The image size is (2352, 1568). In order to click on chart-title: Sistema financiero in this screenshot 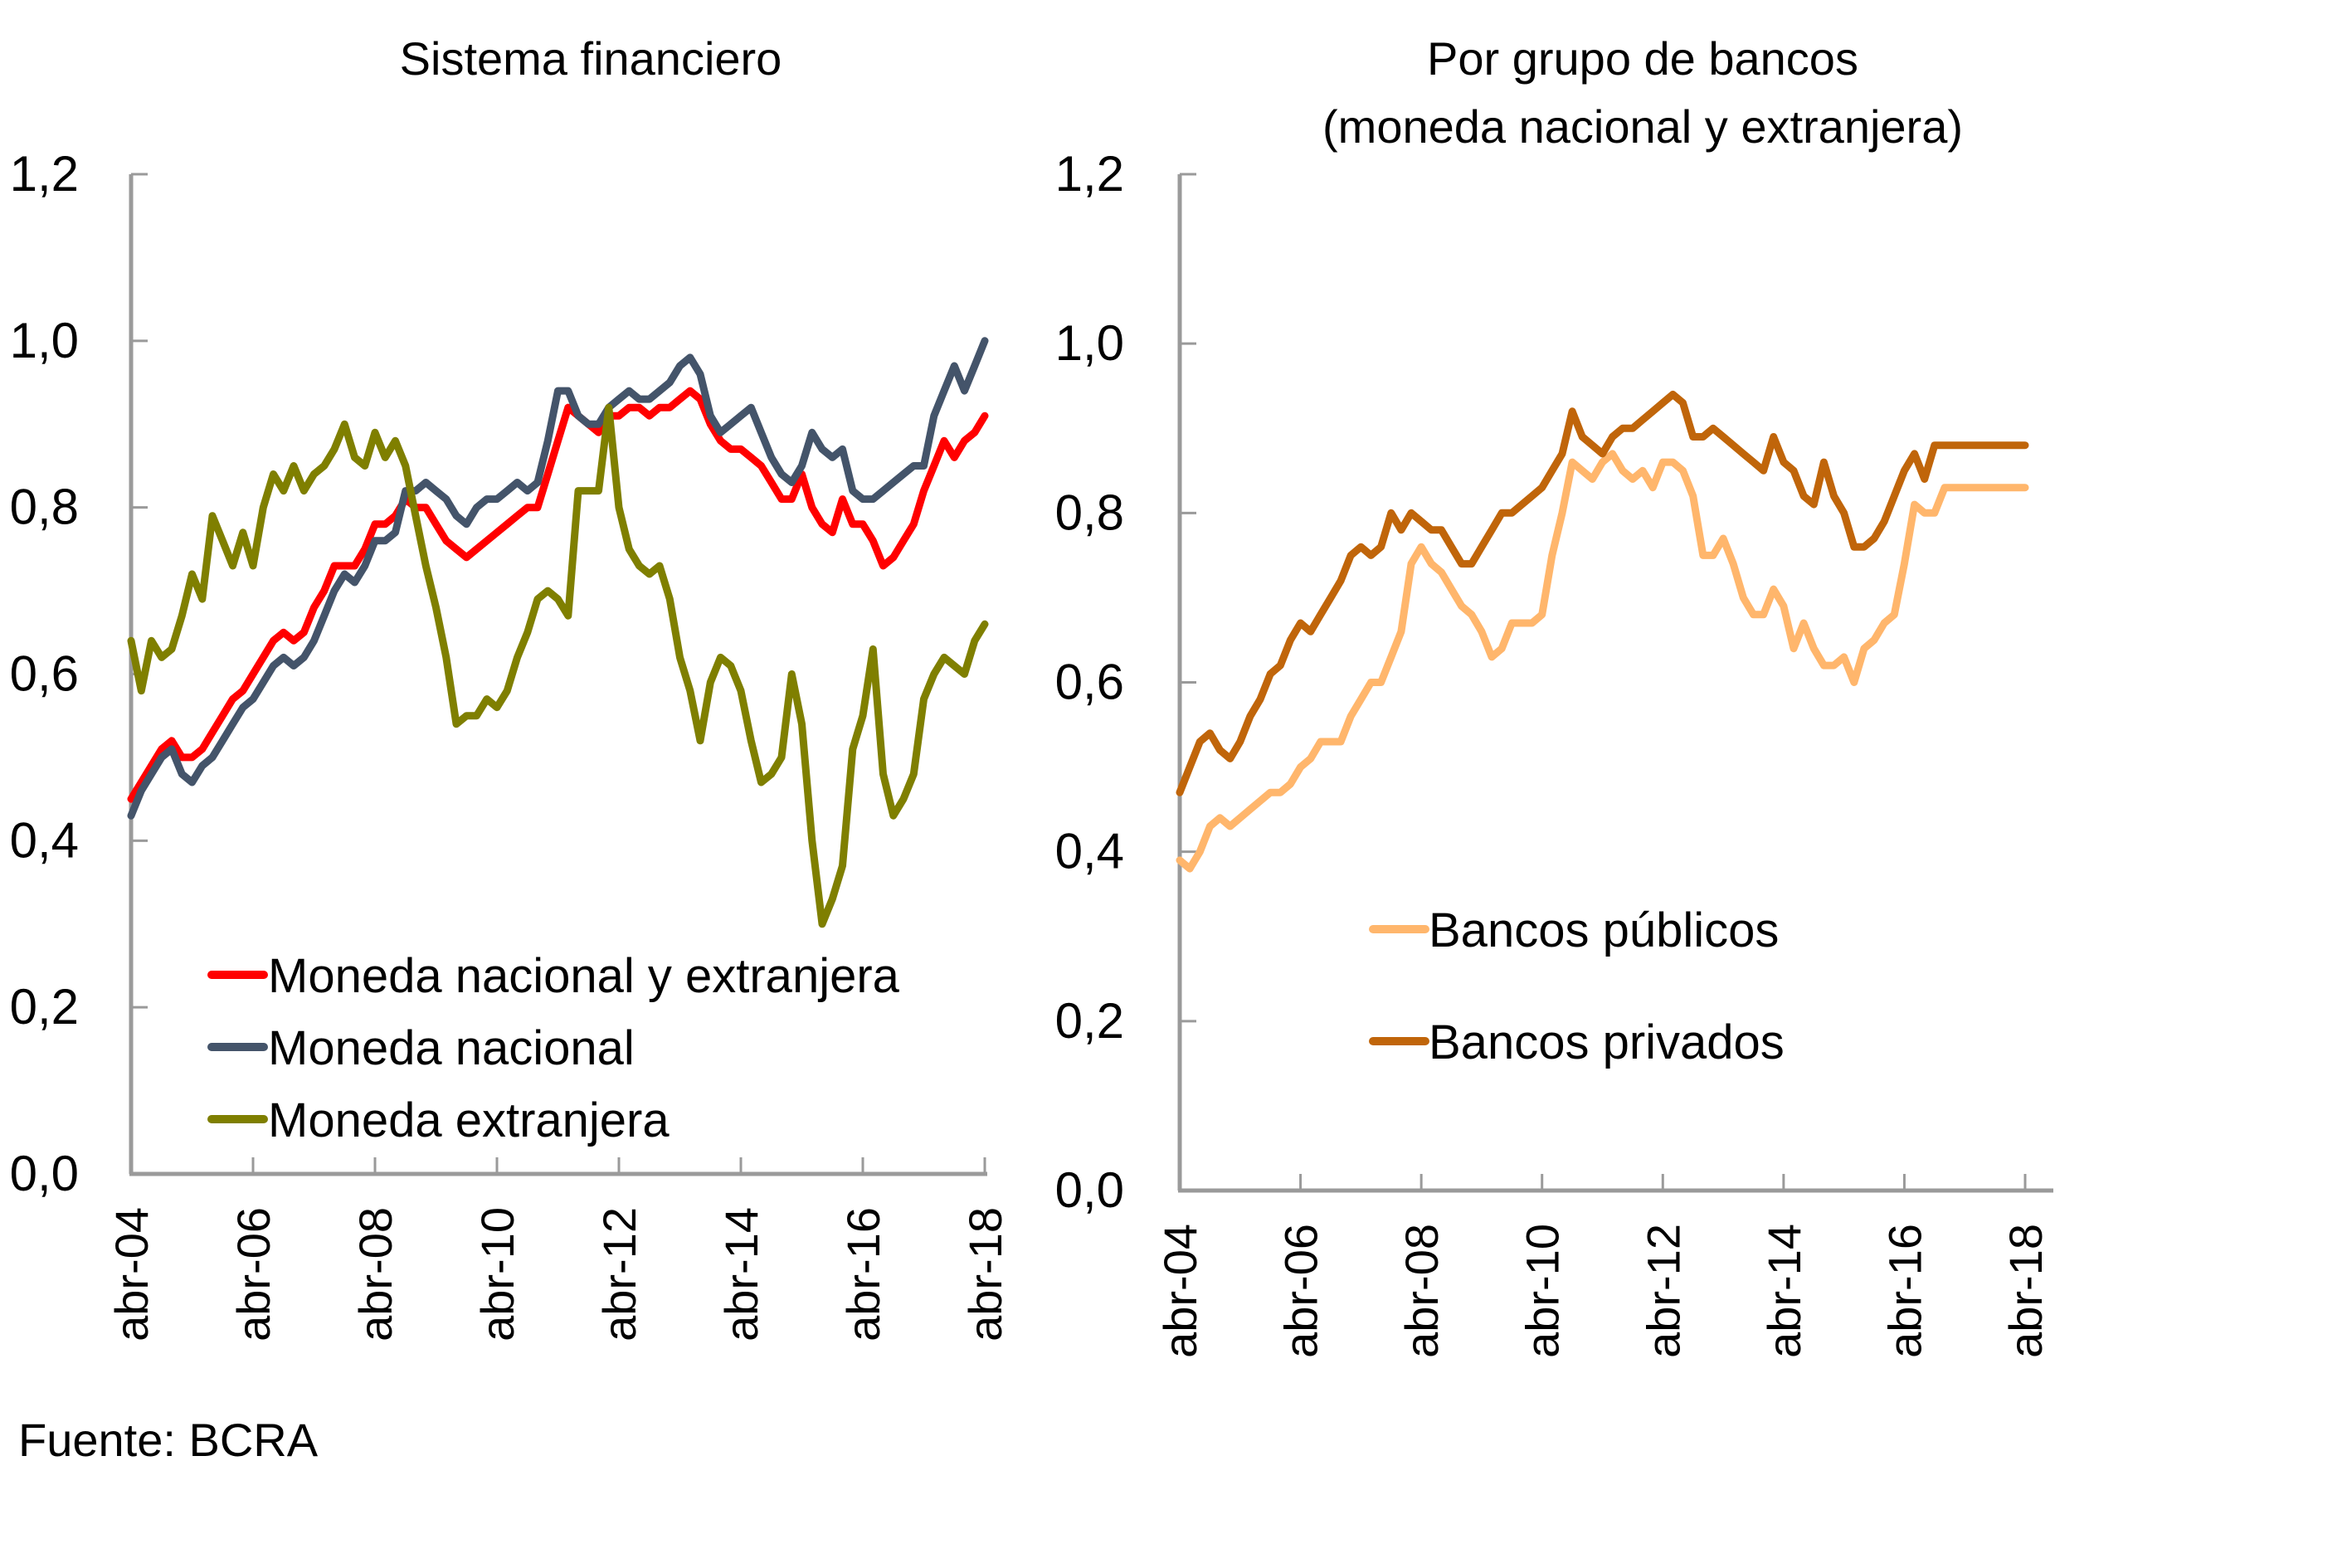, I will do `click(591, 58)`.